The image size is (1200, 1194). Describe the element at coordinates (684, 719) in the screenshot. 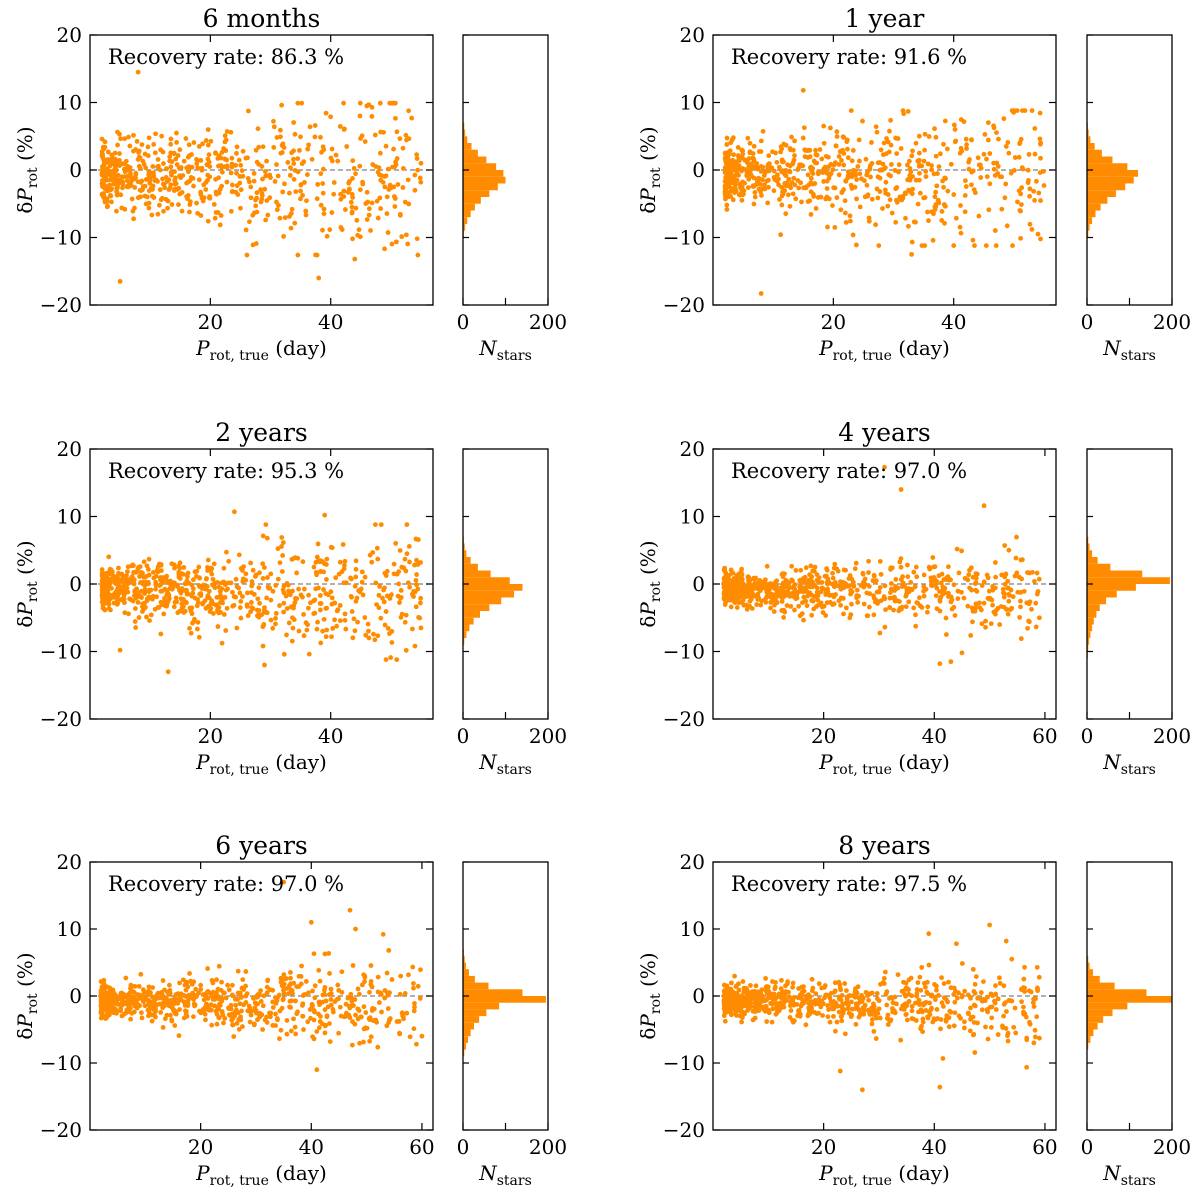

I see `y-tick-label: −20` at that location.